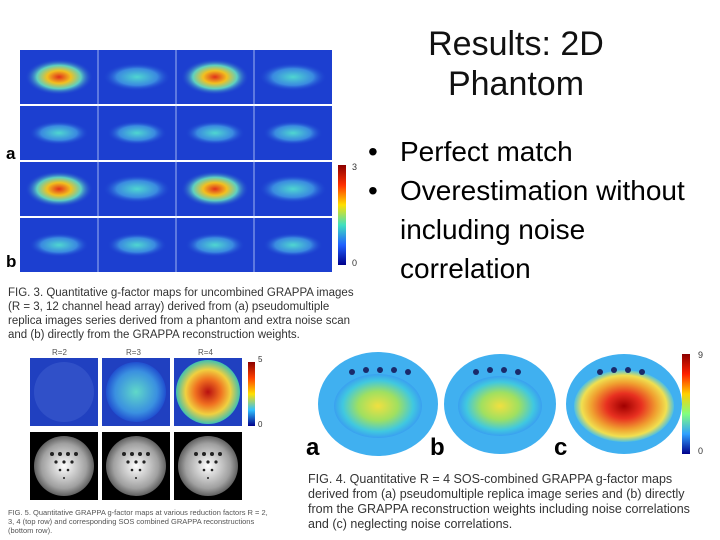  Describe the element at coordinates (534, 151) in the screenshot. I see `bullet-item: Perfect match` at that location.